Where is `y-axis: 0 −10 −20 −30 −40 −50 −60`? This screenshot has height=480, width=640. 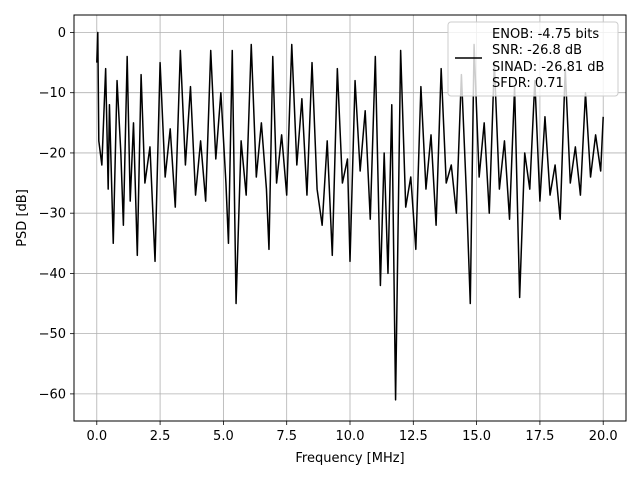 y-axis: 0 −10 −20 −30 −40 −50 −60 is located at coordinates (56, 214).